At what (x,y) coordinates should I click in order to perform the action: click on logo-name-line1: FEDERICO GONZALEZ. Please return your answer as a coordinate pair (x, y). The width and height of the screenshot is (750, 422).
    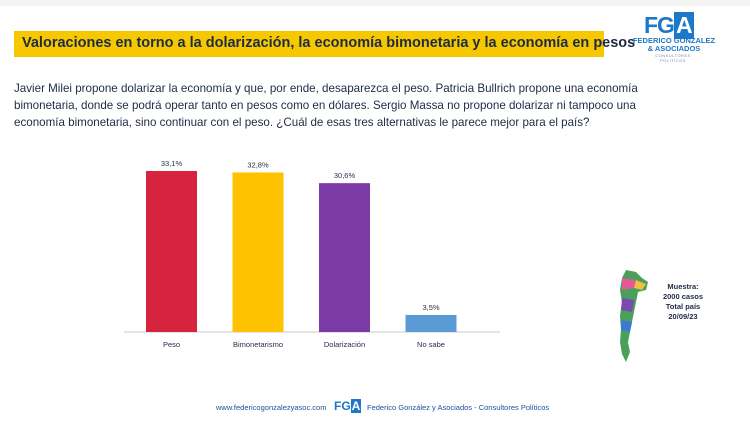
    Looking at the image, I should click on (674, 40).